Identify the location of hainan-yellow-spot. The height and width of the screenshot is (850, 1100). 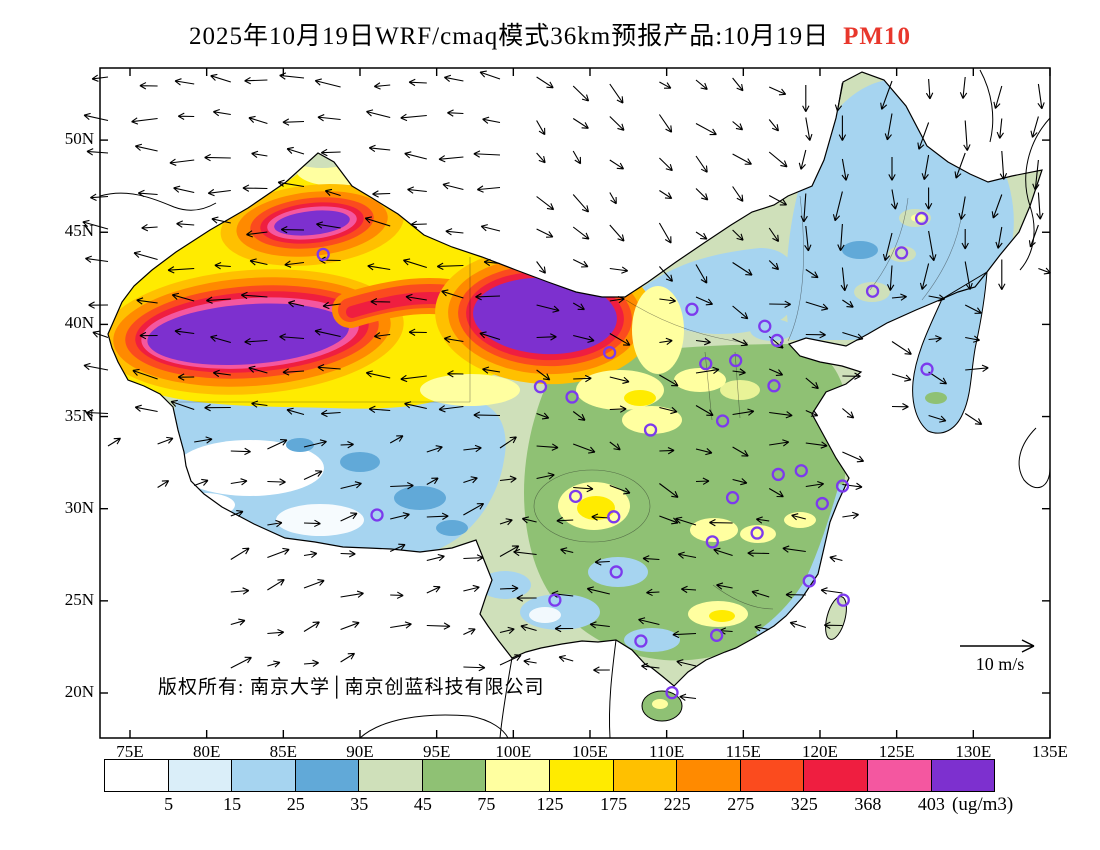
(660, 704).